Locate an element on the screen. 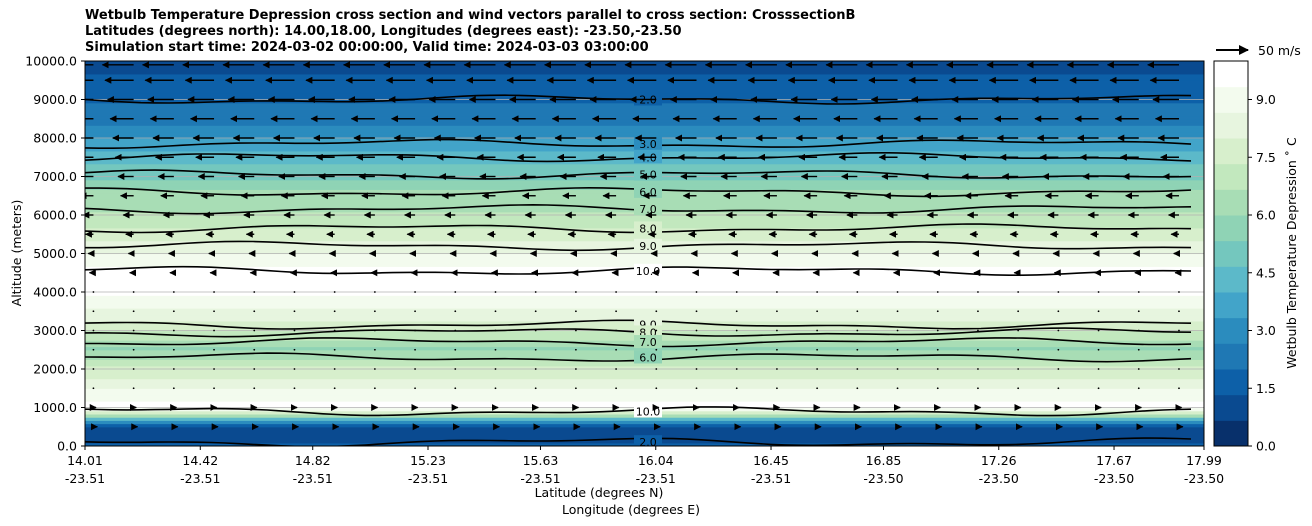 Image resolution: width=1312 pixels, height=526 pixels. x-tick-label-lat: 16.04 is located at coordinates (656, 460).